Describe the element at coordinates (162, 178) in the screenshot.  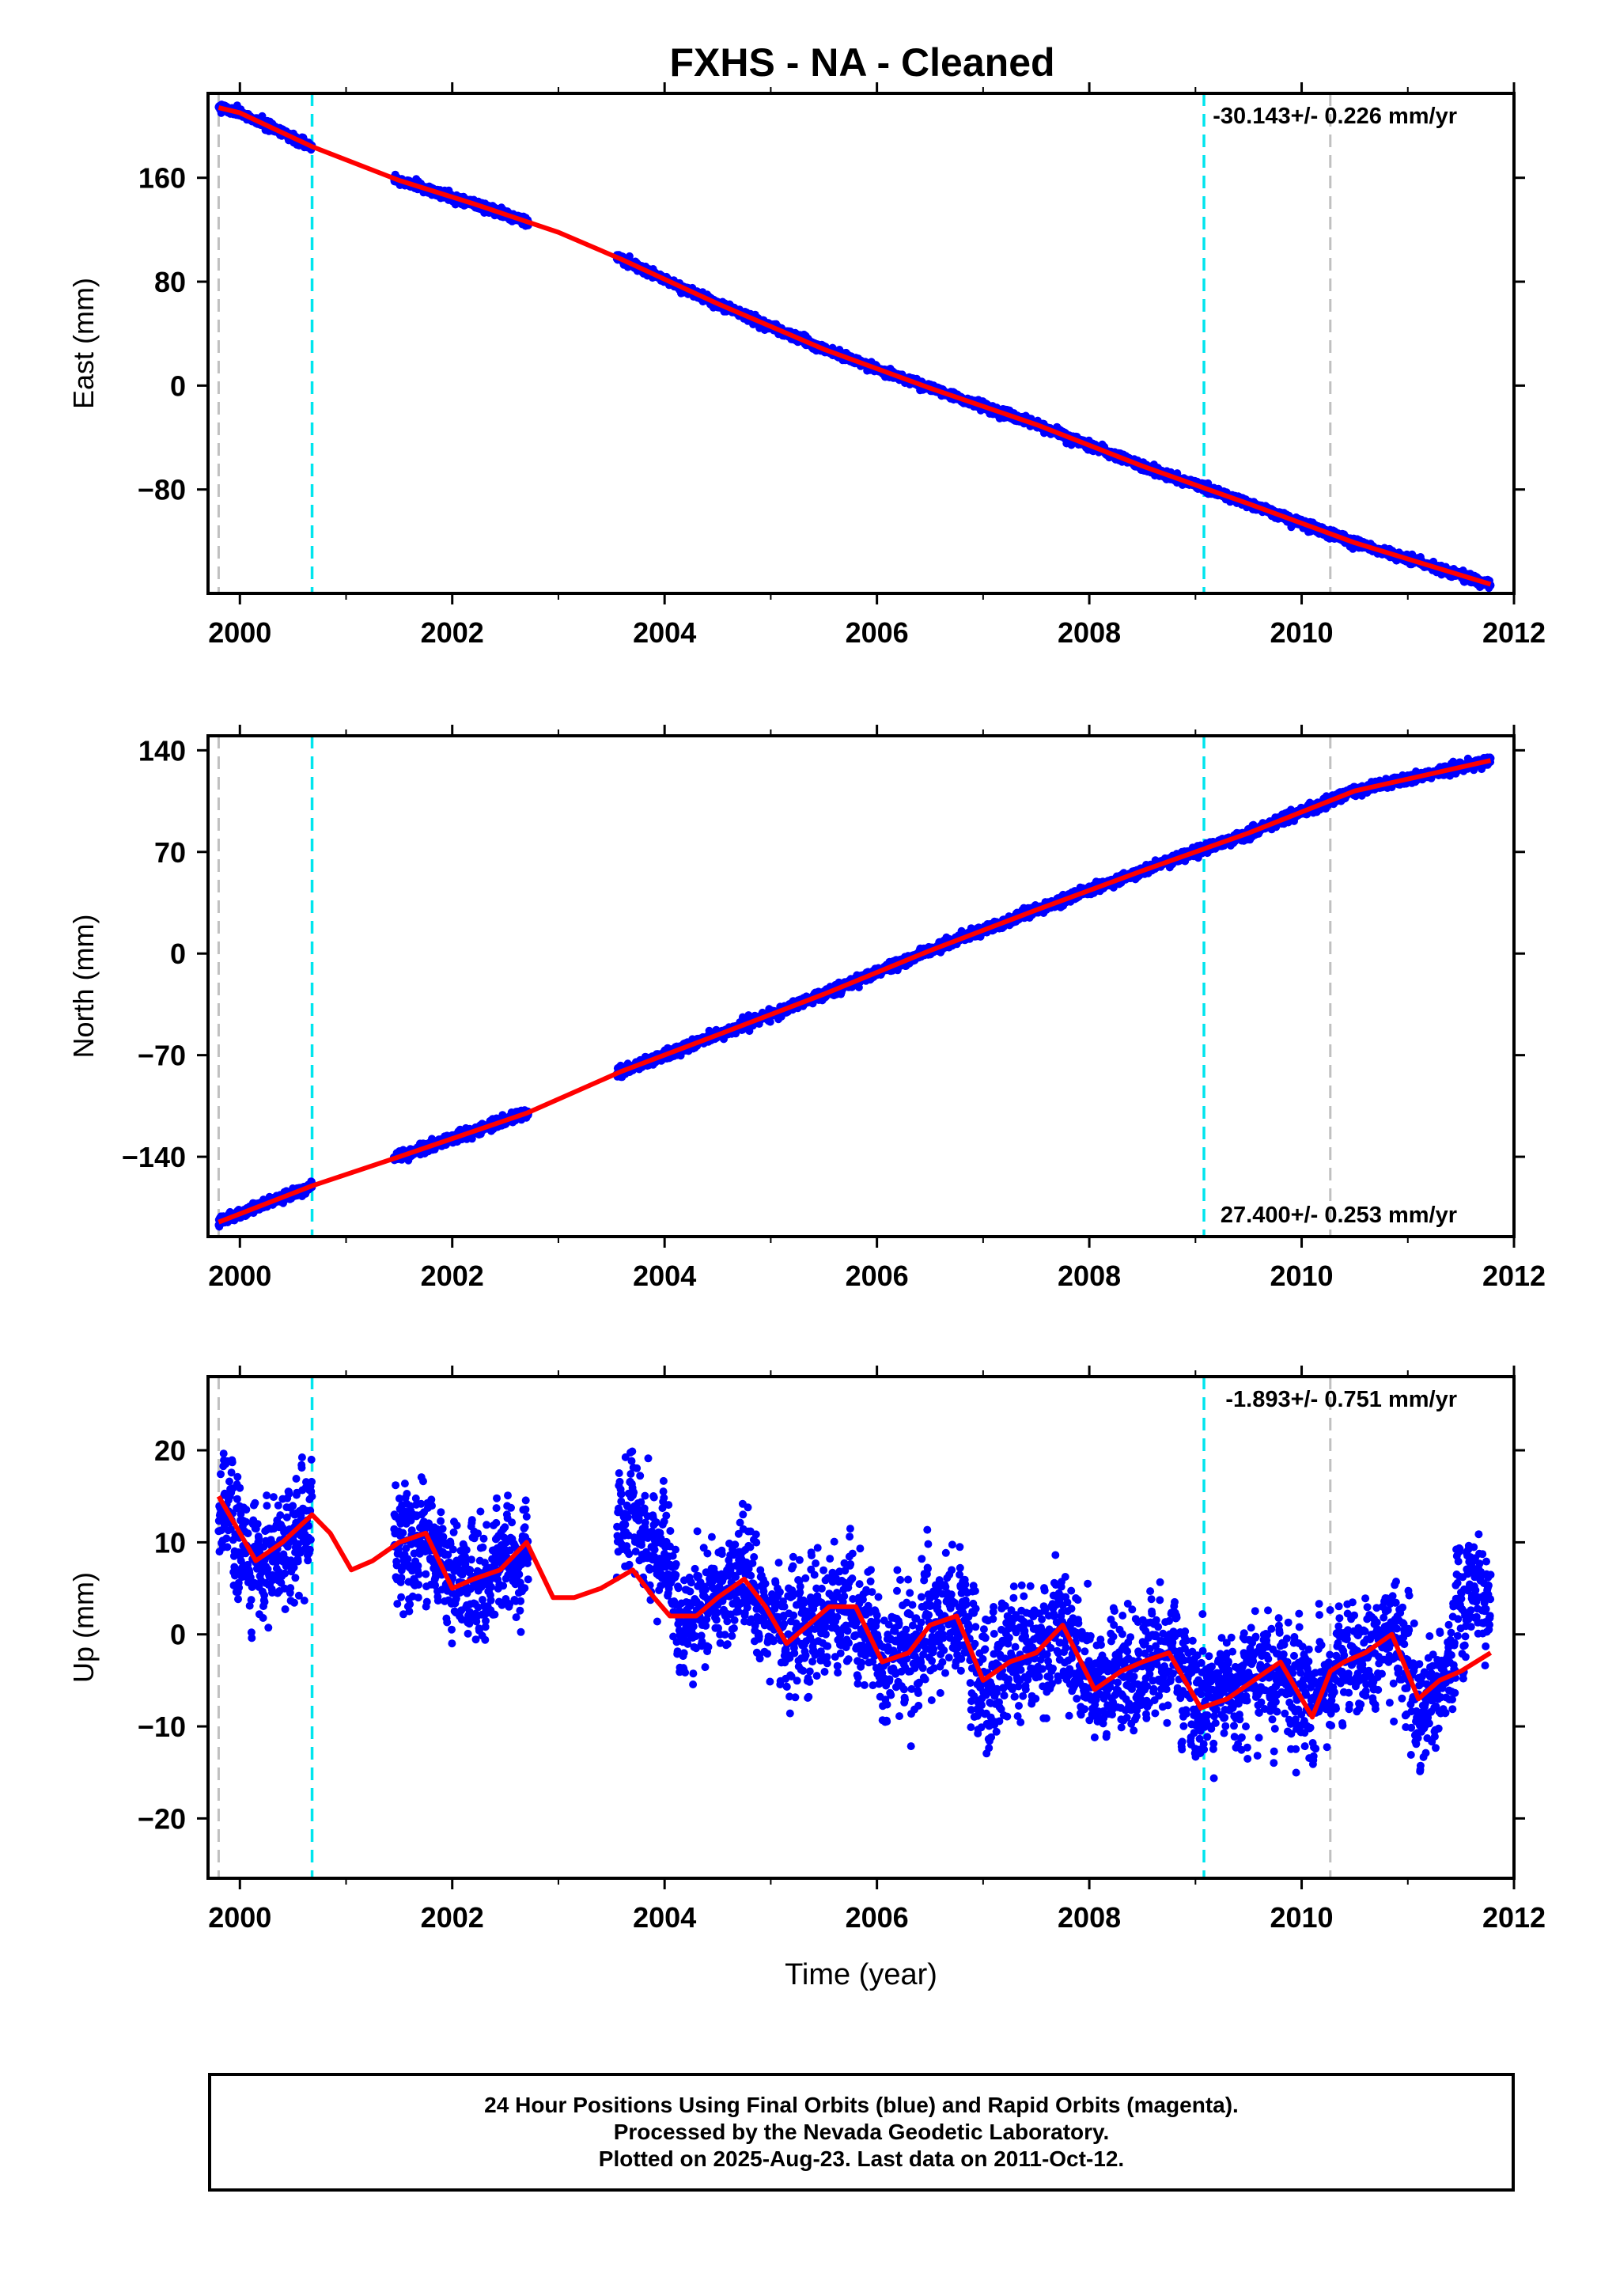
I see `y-tick-label: 160` at that location.